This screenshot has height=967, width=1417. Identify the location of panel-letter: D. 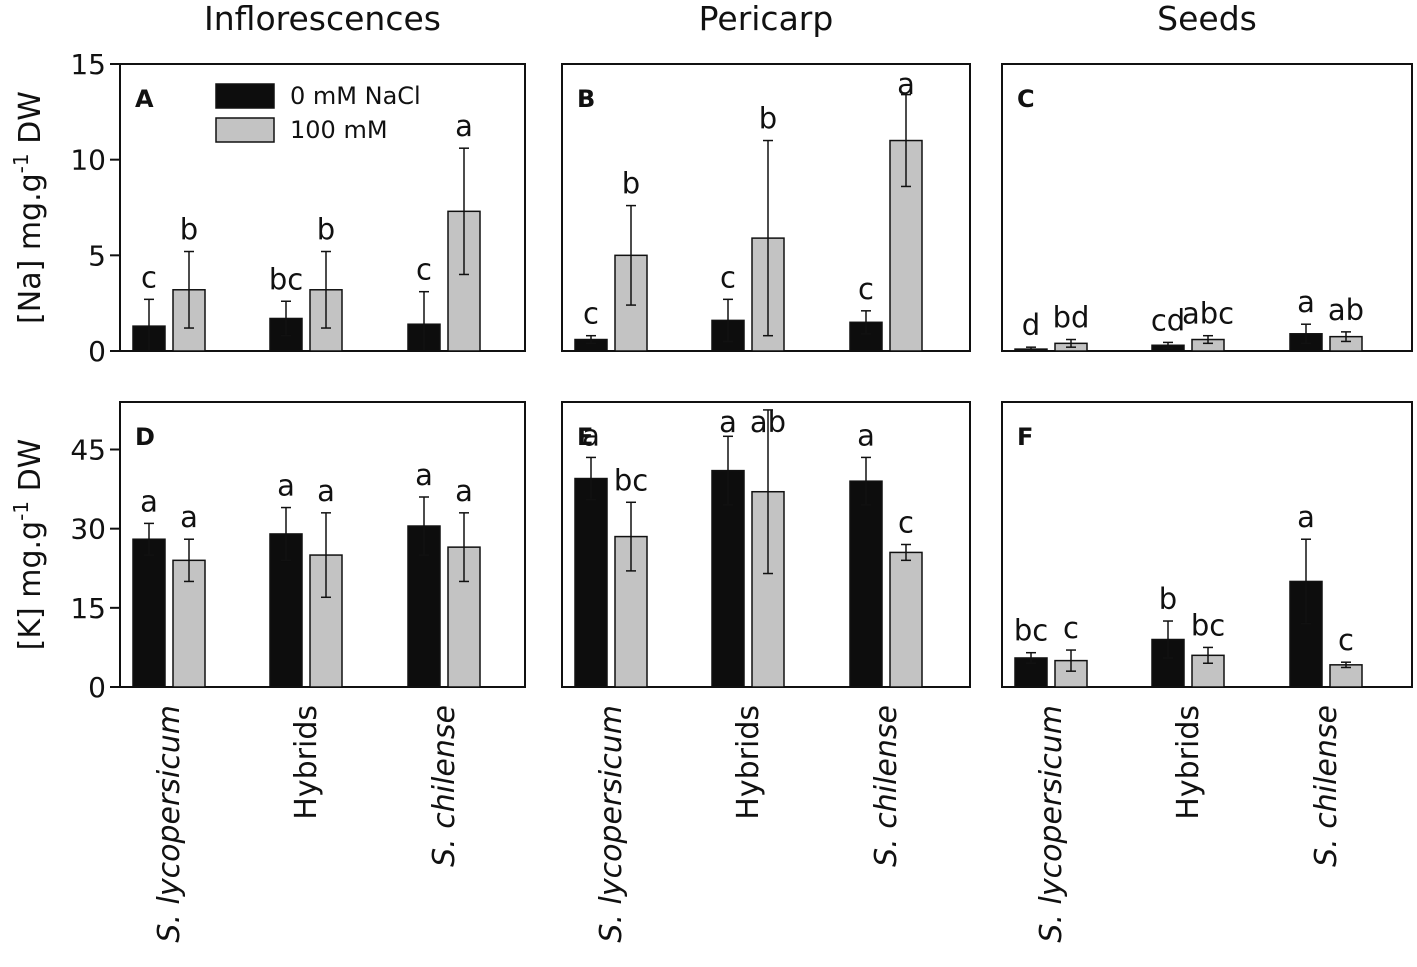
(145, 437).